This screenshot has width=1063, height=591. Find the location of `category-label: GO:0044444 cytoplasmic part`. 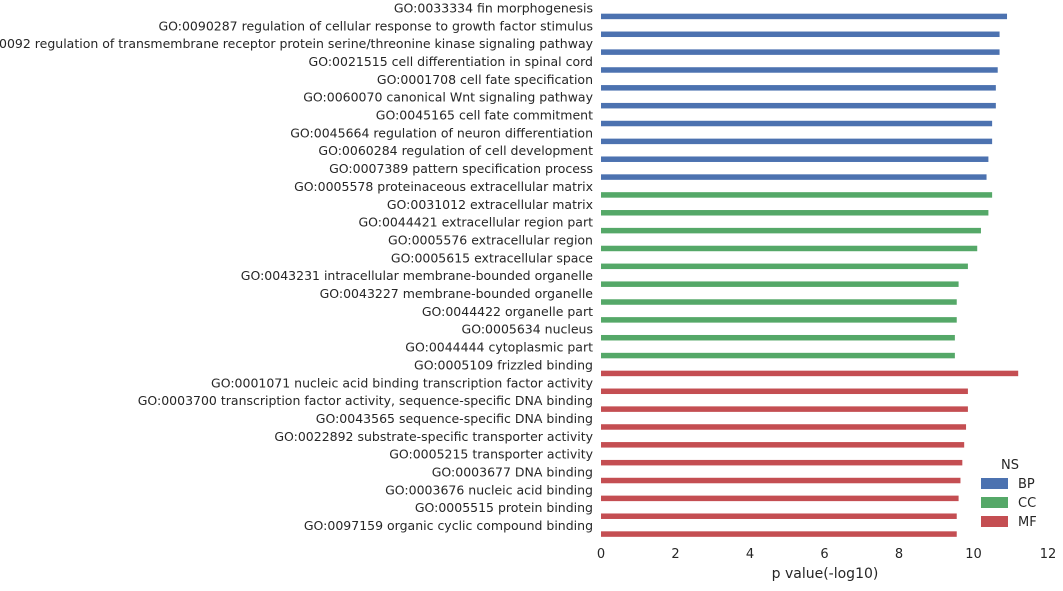

category-label: GO:0044444 cytoplasmic part is located at coordinates (499, 347).